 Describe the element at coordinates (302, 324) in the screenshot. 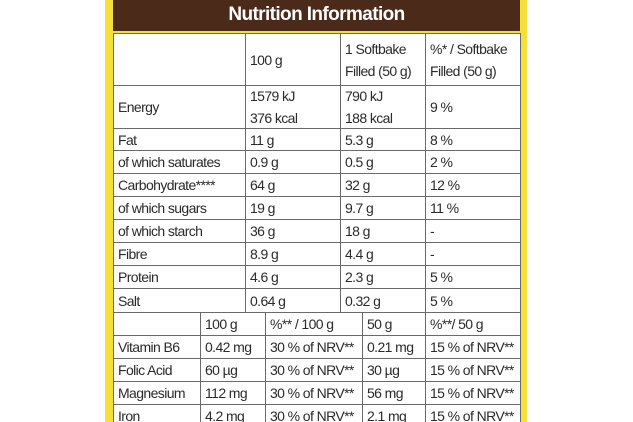

I see `cell-text: %** / 100 g` at that location.